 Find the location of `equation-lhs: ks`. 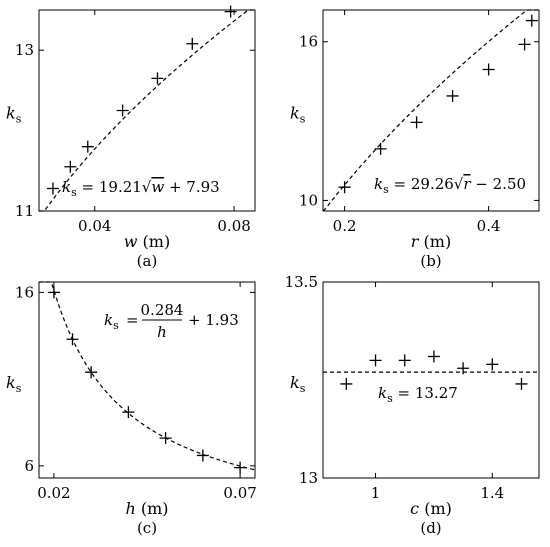

equation-lhs: ks is located at coordinates (111, 321).